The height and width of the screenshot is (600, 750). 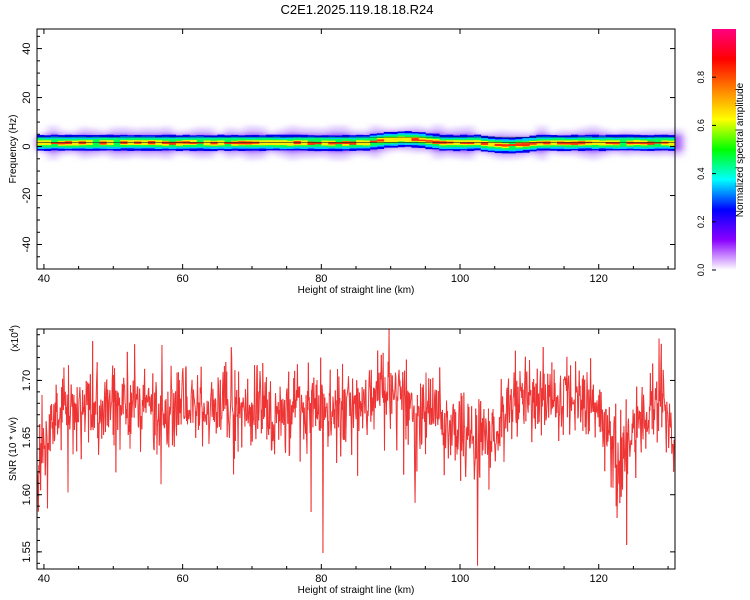 What do you see at coordinates (27, 245) in the screenshot?
I see `y-tick-label: -40` at bounding box center [27, 245].